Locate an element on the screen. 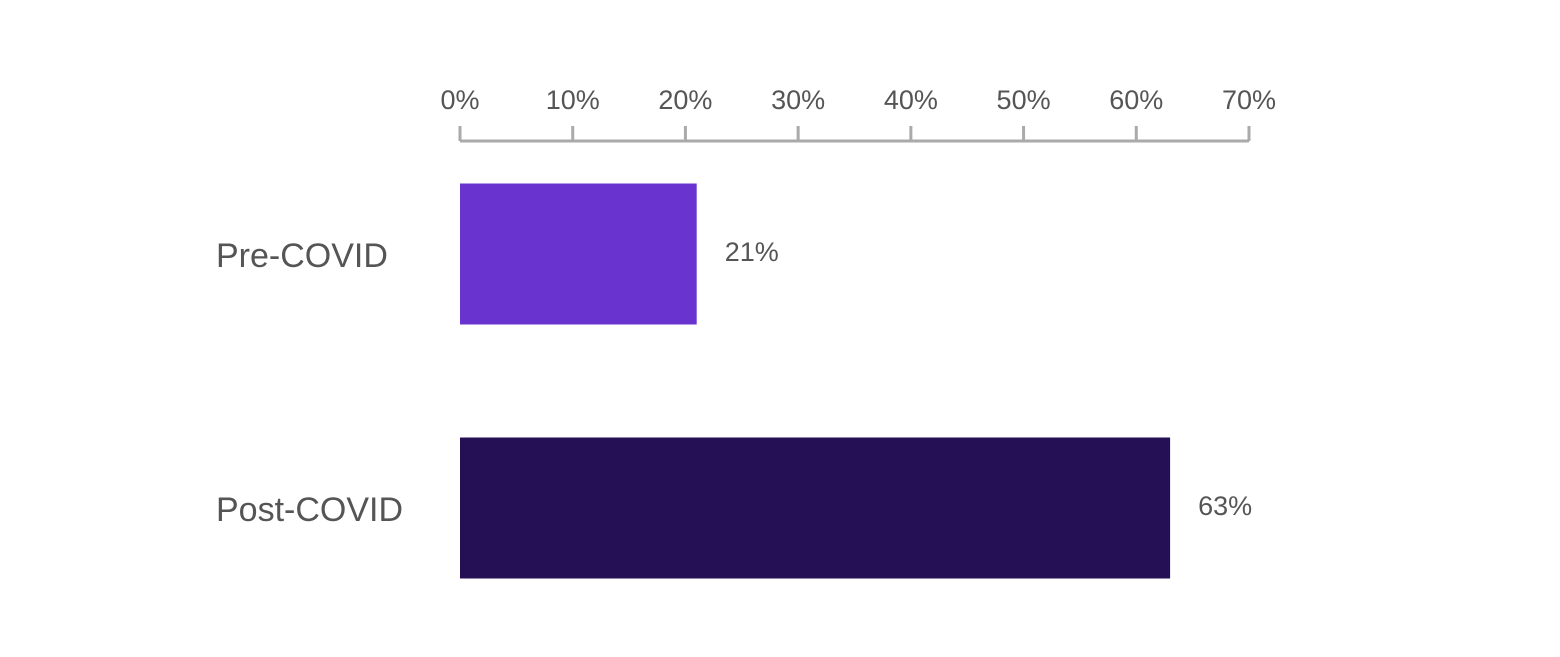 This screenshot has width=1560, height=657. category-label: Pre-COVID is located at coordinates (302, 256).